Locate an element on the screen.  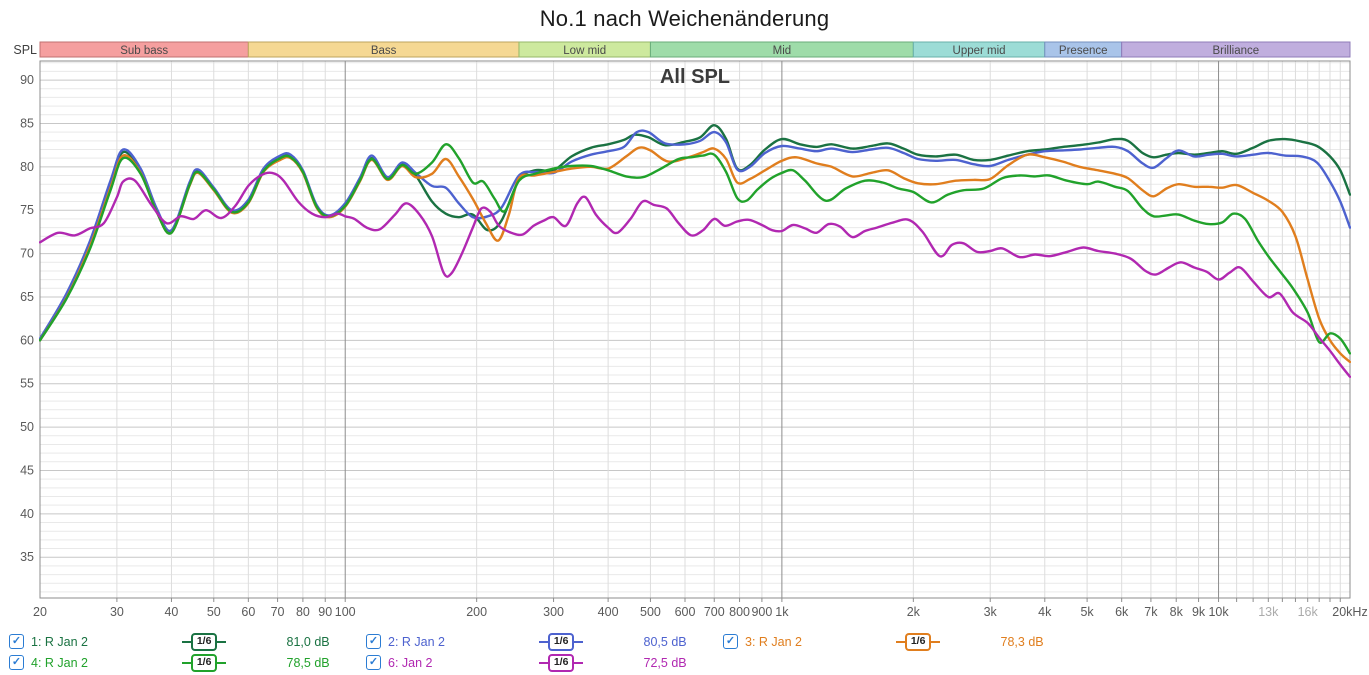
y-tick-label: 55 is located at coordinates (27, 384).